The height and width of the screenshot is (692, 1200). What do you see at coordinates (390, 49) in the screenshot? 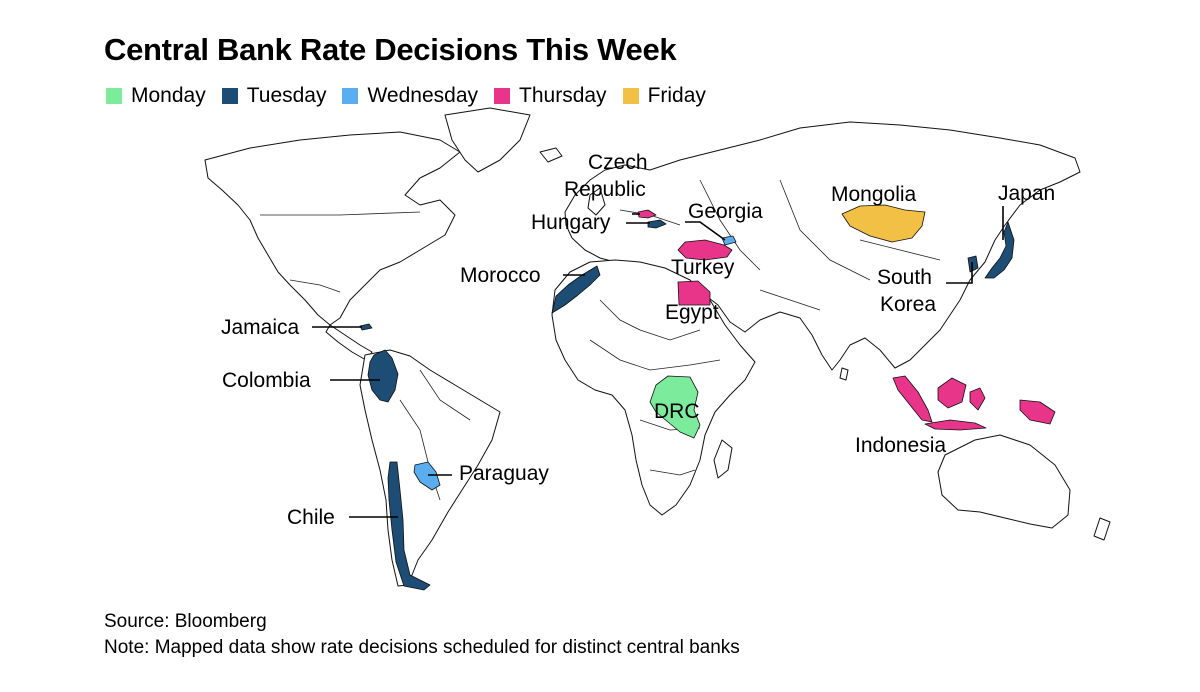
I see `chart-title: Central Bank Rate Decisions This Week` at bounding box center [390, 49].